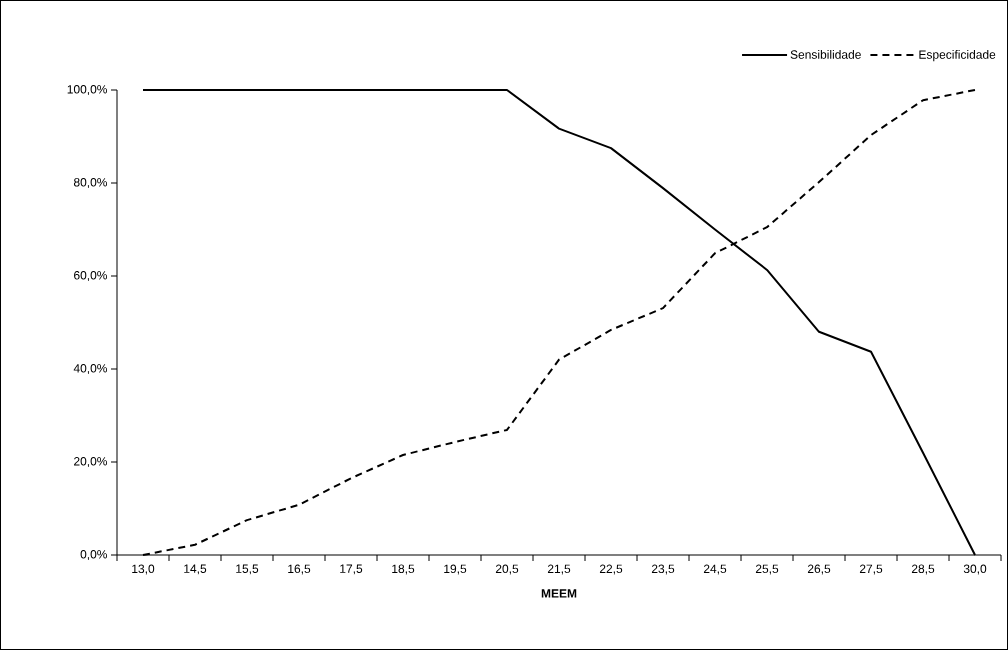  What do you see at coordinates (91, 276) in the screenshot?
I see `y-tick-label: 60,0%` at bounding box center [91, 276].